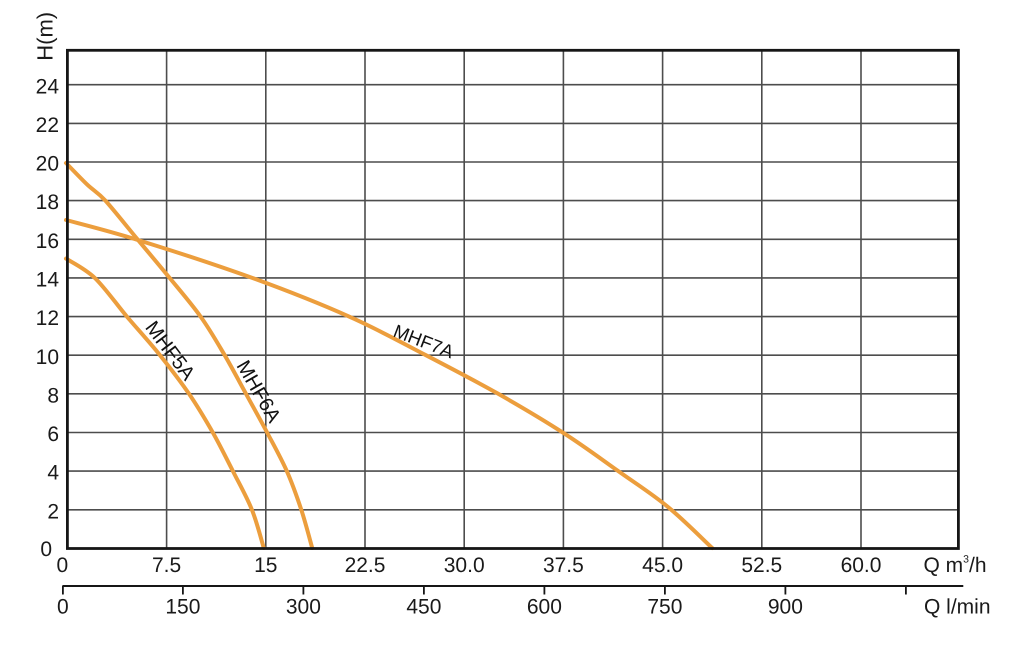  What do you see at coordinates (47, 241) in the screenshot?
I see `svg-text: 16` at bounding box center [47, 241].